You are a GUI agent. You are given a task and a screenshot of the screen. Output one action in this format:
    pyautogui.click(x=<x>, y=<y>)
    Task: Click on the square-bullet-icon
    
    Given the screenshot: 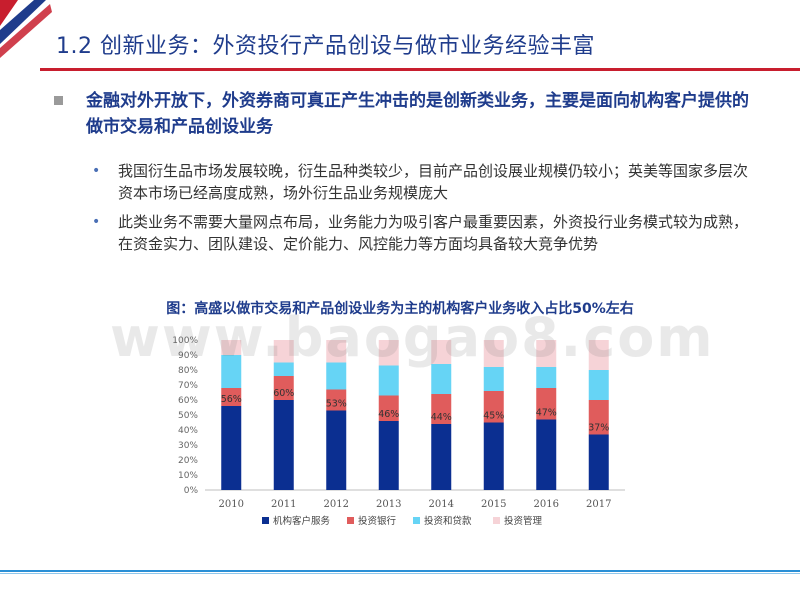 What is the action you would take?
    pyautogui.click(x=58, y=100)
    